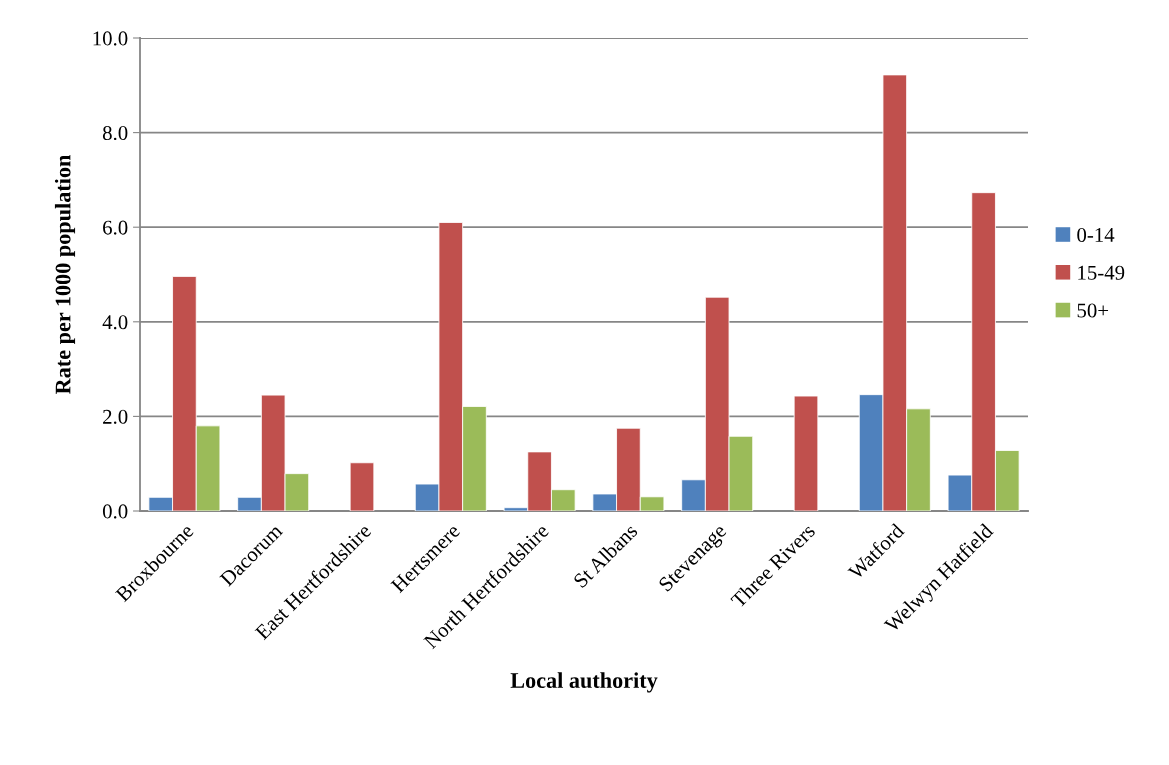 The width and height of the screenshot is (1169, 765). I want to click on y-tick-label: 2.0, so click(115, 416).